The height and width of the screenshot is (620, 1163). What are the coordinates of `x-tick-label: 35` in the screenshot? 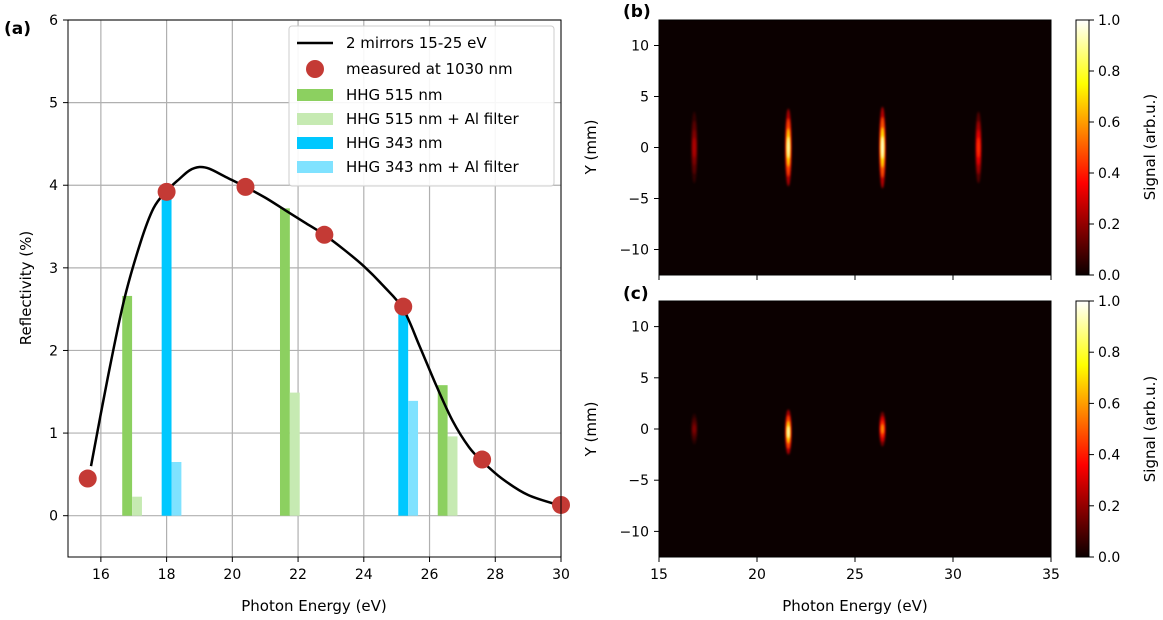 It's located at (1051, 575).